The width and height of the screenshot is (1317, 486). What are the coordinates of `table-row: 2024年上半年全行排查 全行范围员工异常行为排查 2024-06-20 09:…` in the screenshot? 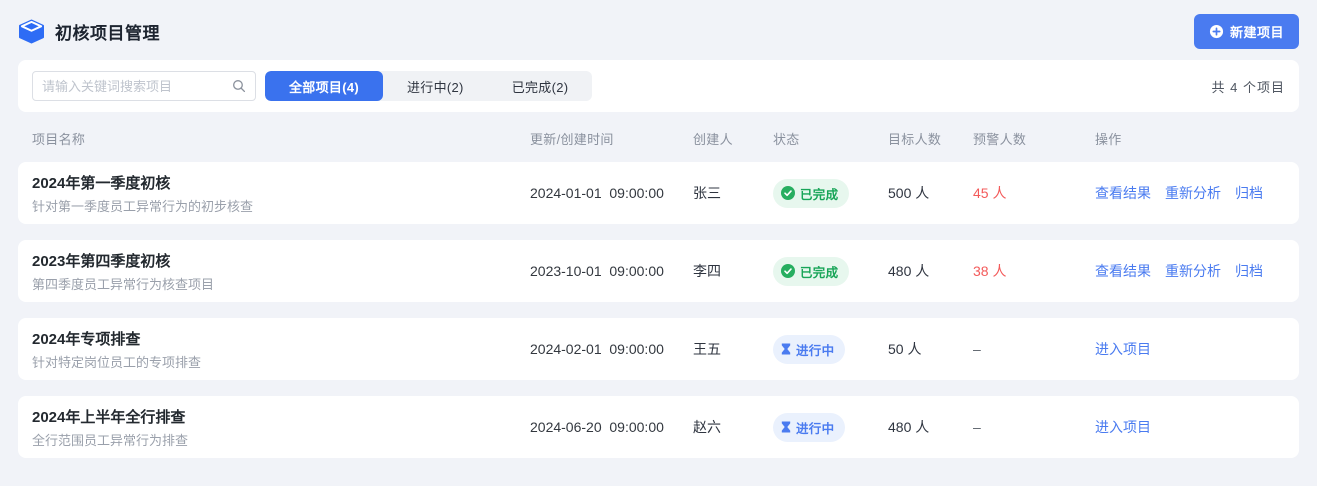 It's located at (658, 427).